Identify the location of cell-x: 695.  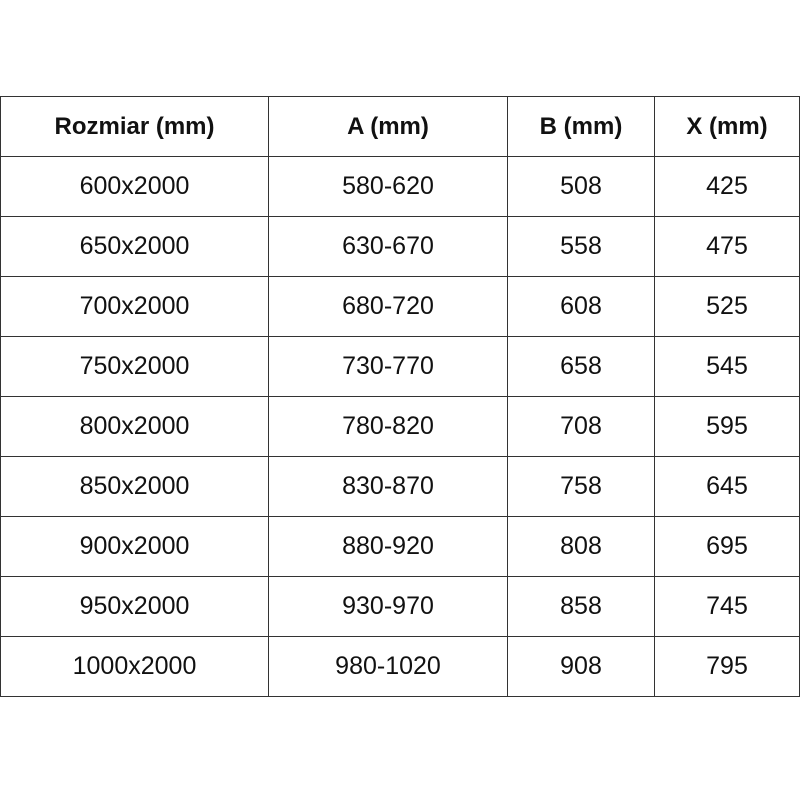
(727, 546).